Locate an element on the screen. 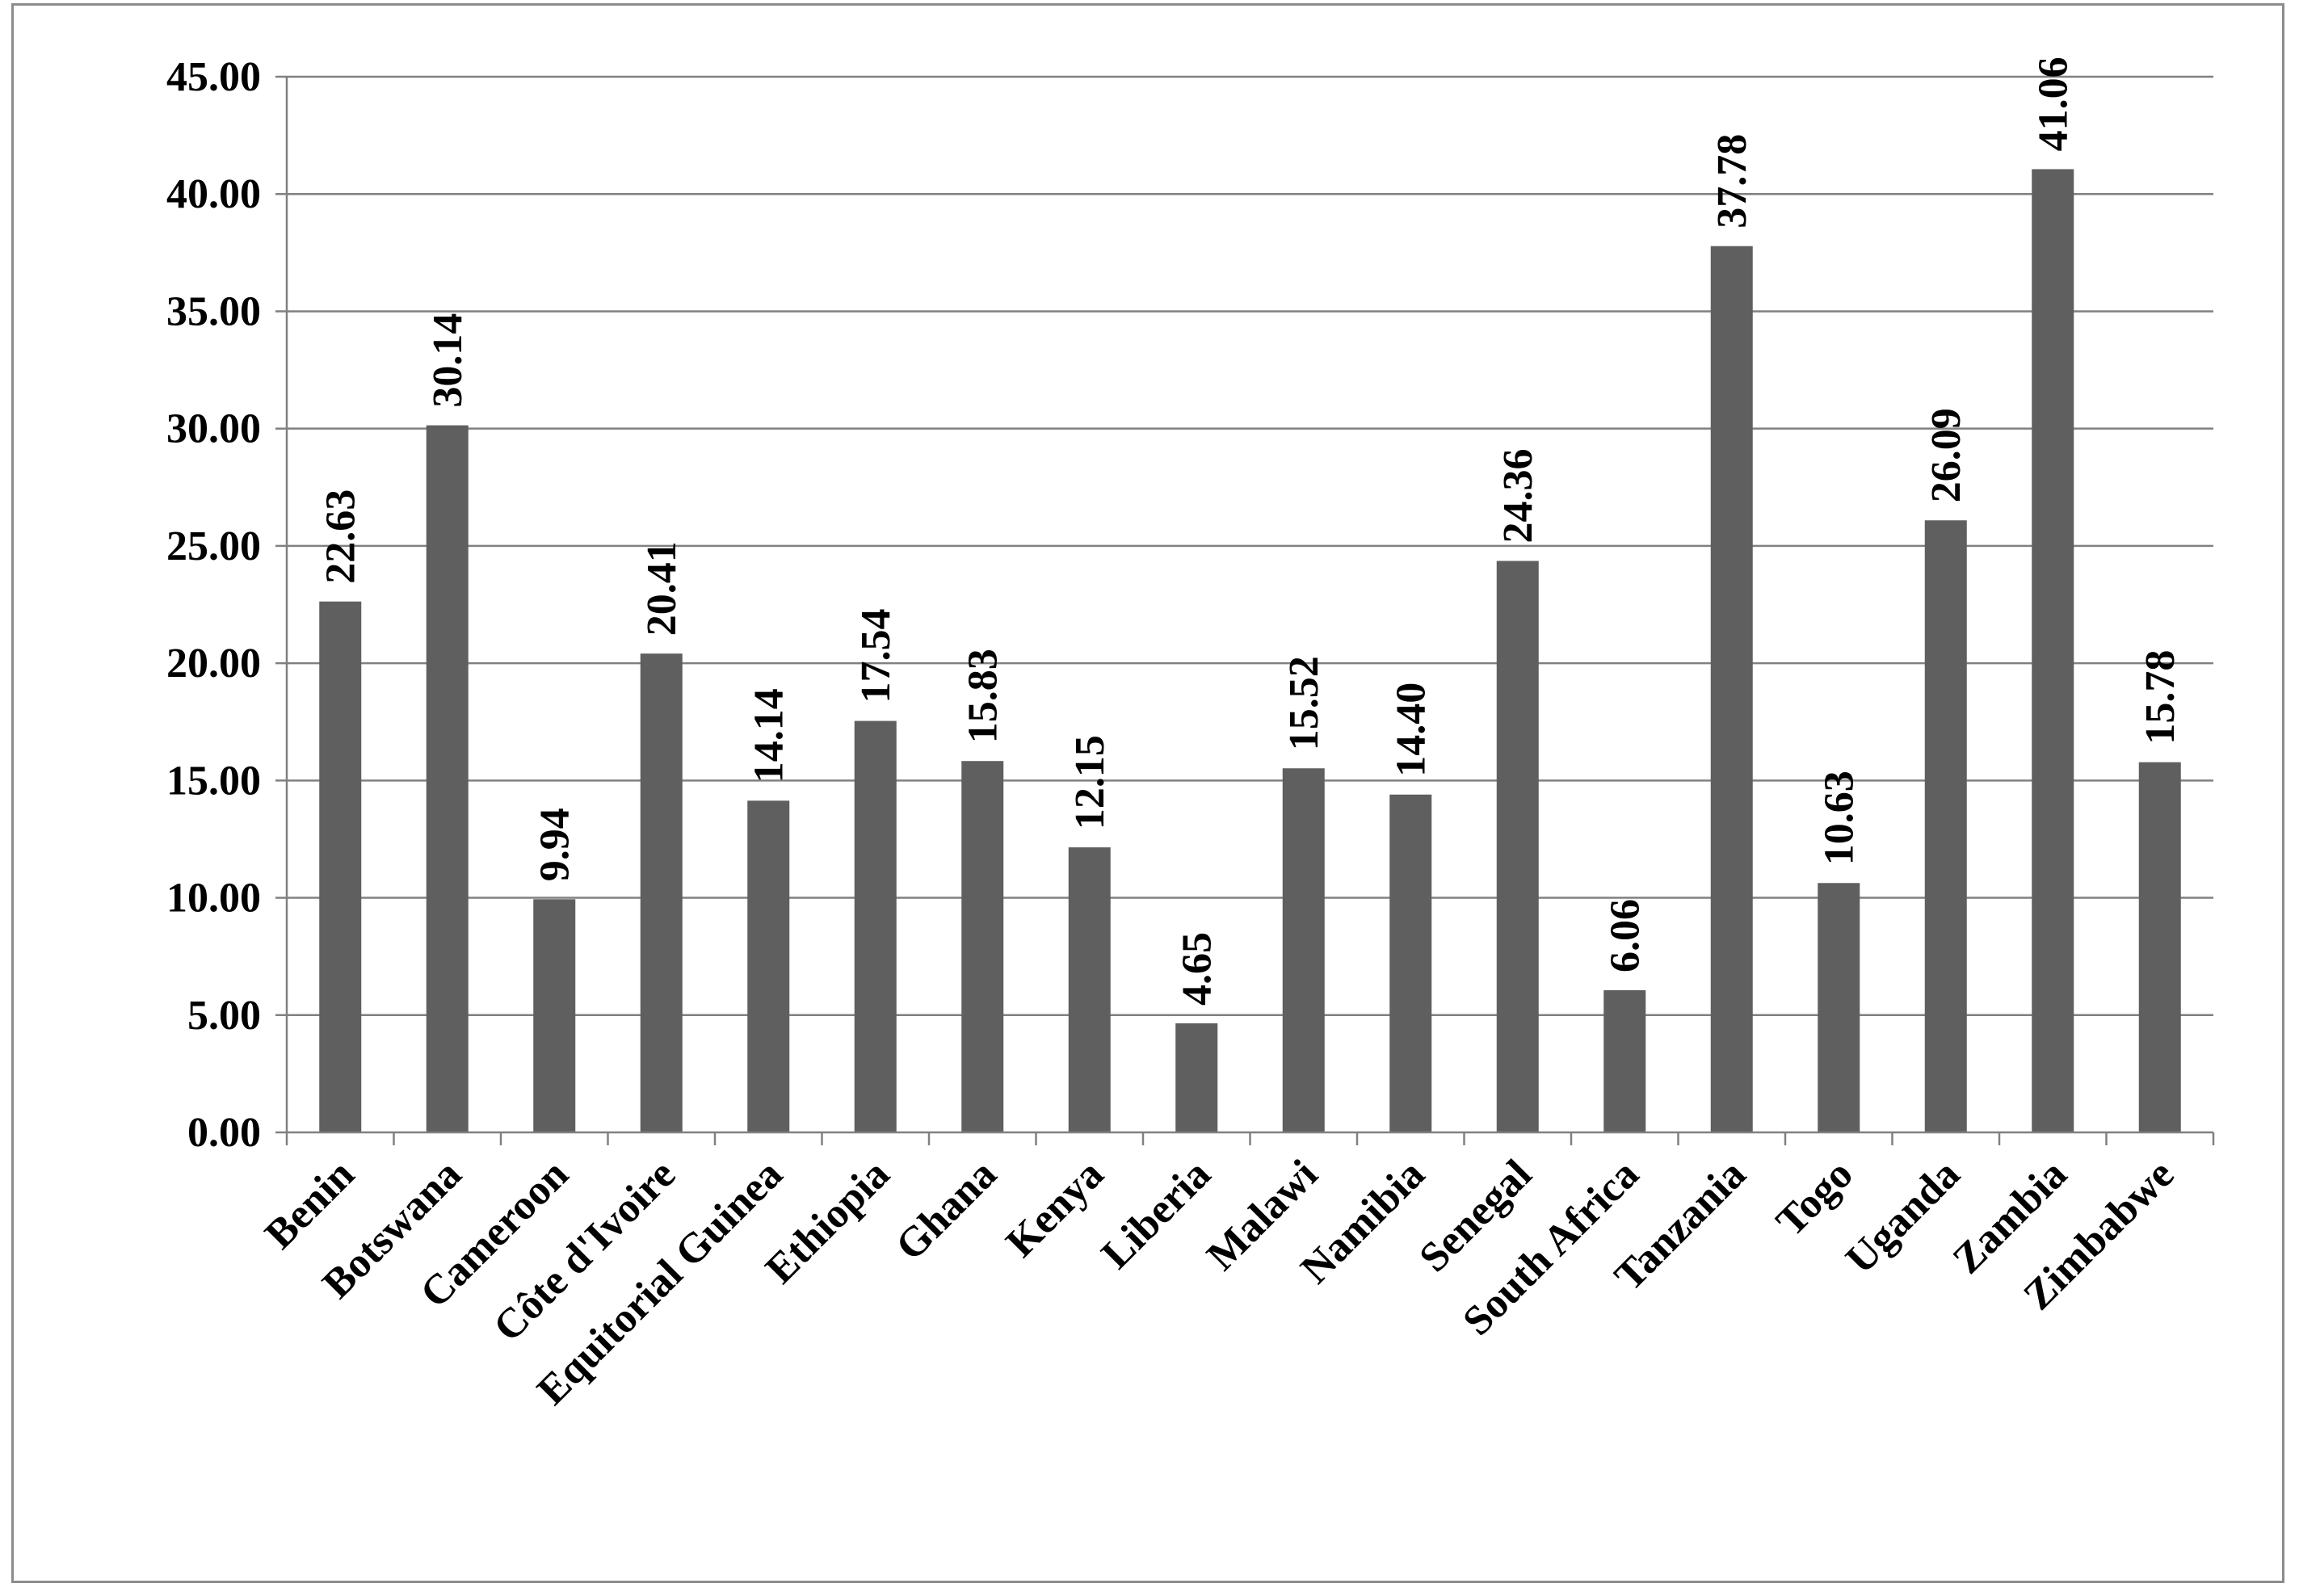 This screenshot has height=1596, width=2299. data-label: 6.06 is located at coordinates (1625, 935).